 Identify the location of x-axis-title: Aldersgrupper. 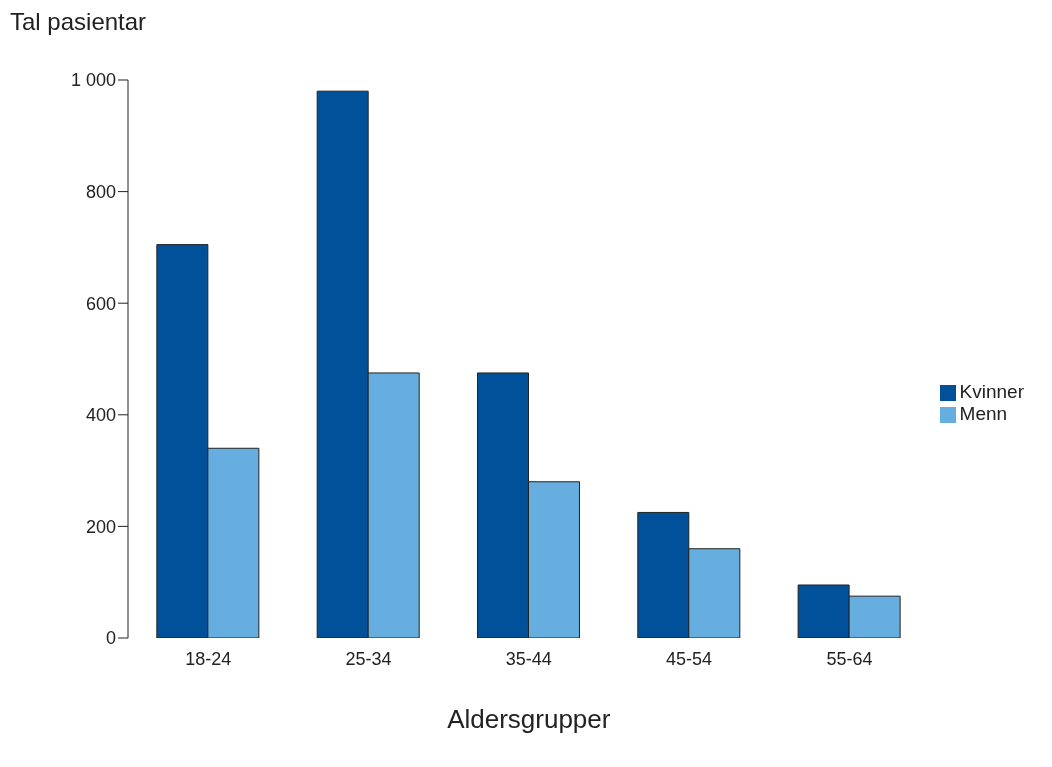
(529, 719).